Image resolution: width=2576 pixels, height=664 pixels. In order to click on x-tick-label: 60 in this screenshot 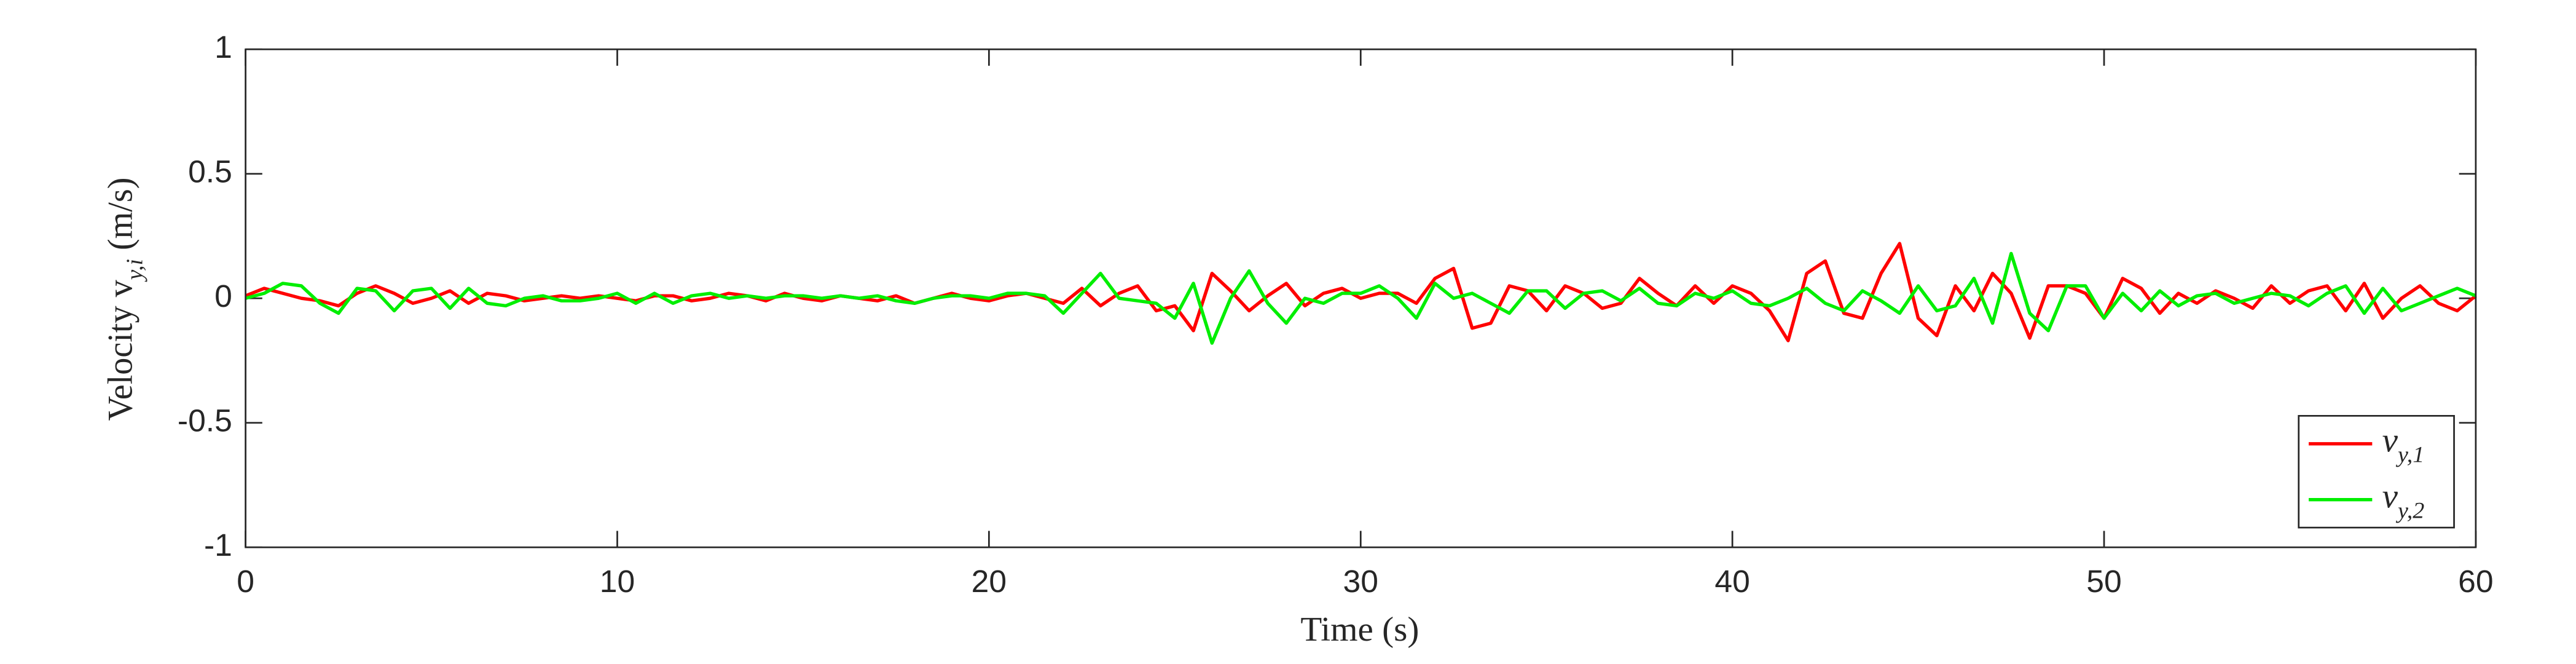, I will do `click(2475, 581)`.